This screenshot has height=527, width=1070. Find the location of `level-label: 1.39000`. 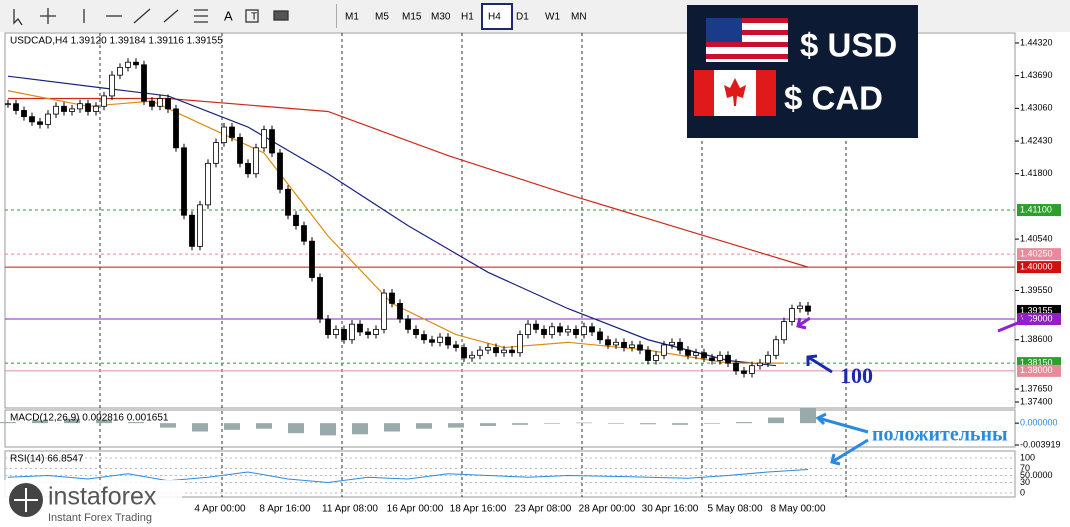

level-label: 1.39000 is located at coordinates (1036, 318).